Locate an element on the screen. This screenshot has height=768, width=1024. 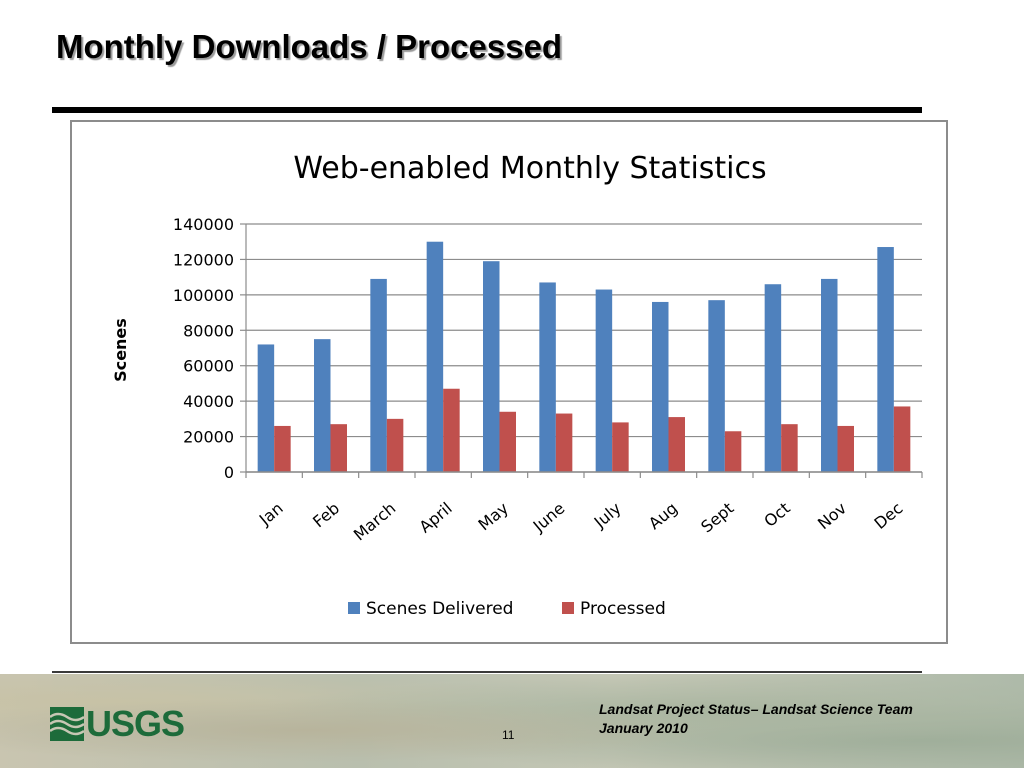
y-tick-label-2: 40000 is located at coordinates (208, 401).